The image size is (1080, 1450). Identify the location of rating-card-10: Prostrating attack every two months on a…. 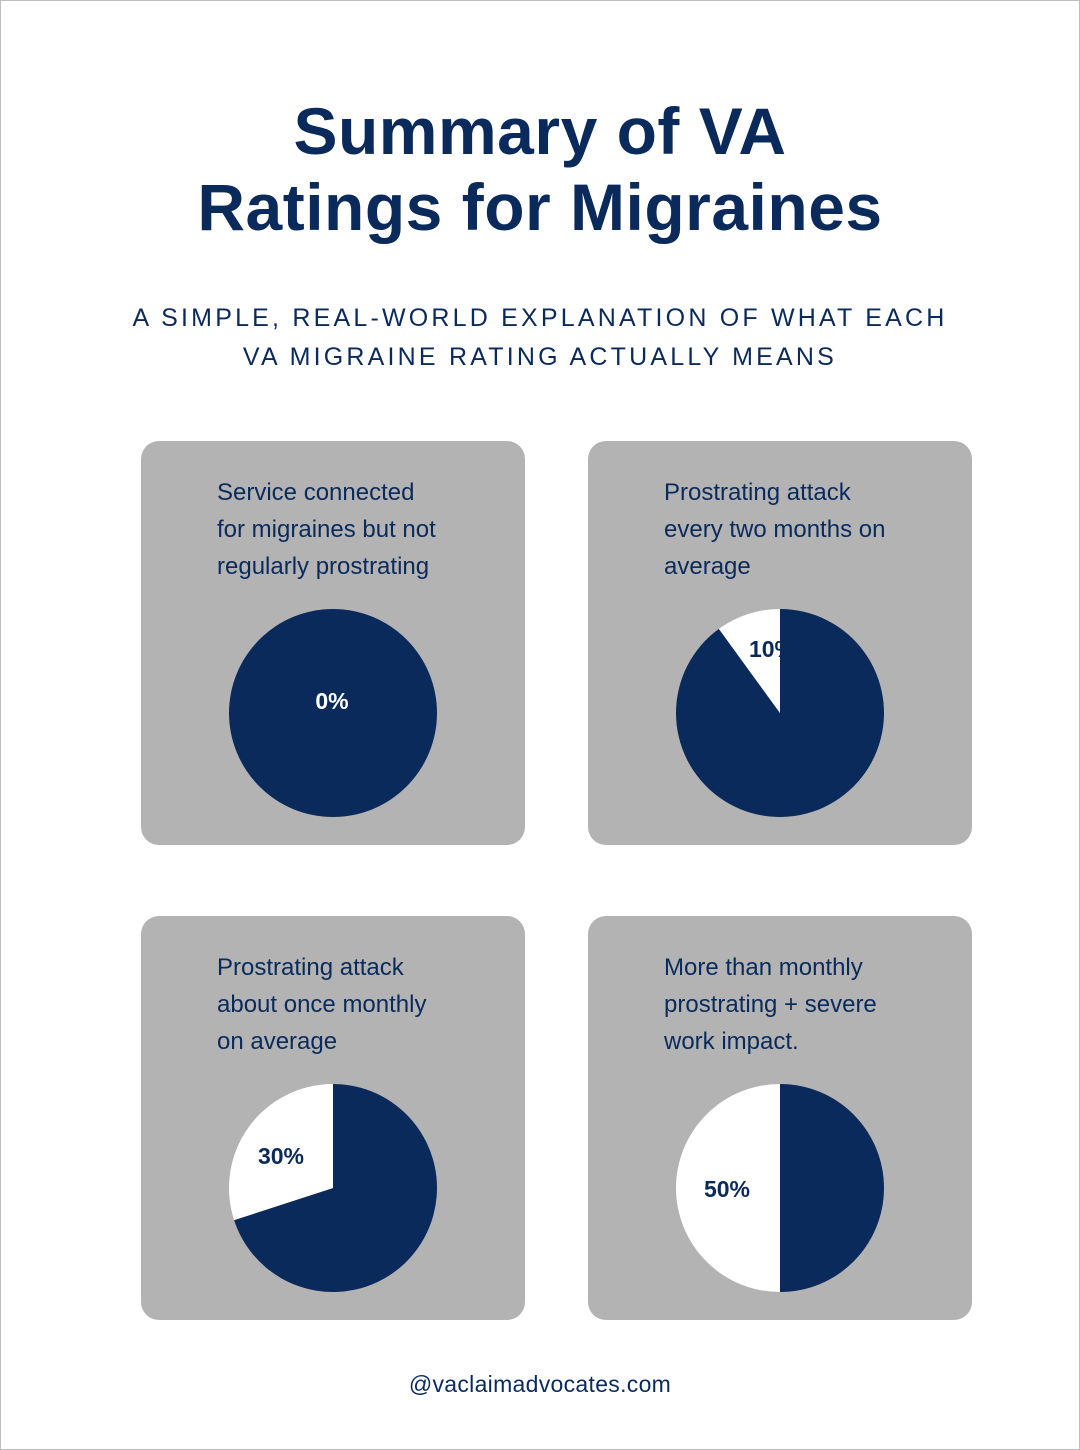
(780, 643).